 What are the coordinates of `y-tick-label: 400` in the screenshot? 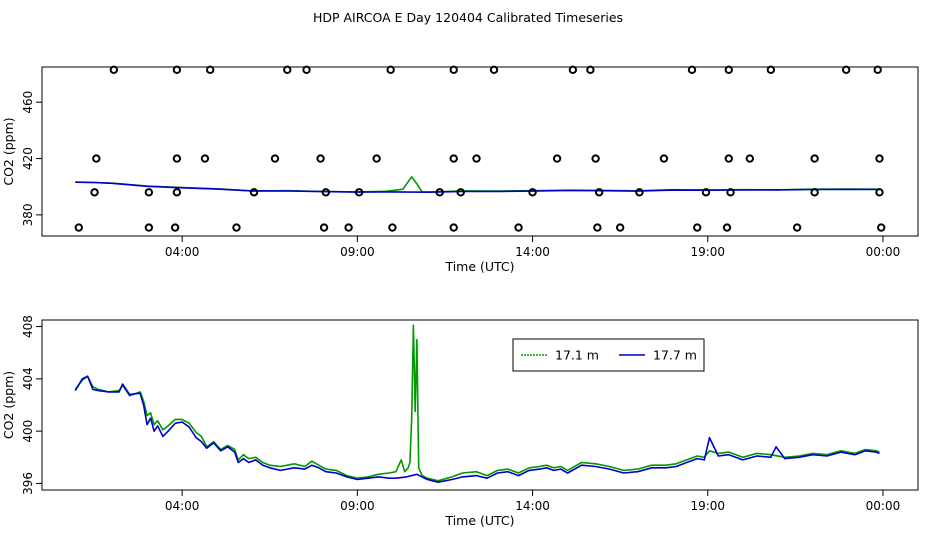 It's located at (28, 431).